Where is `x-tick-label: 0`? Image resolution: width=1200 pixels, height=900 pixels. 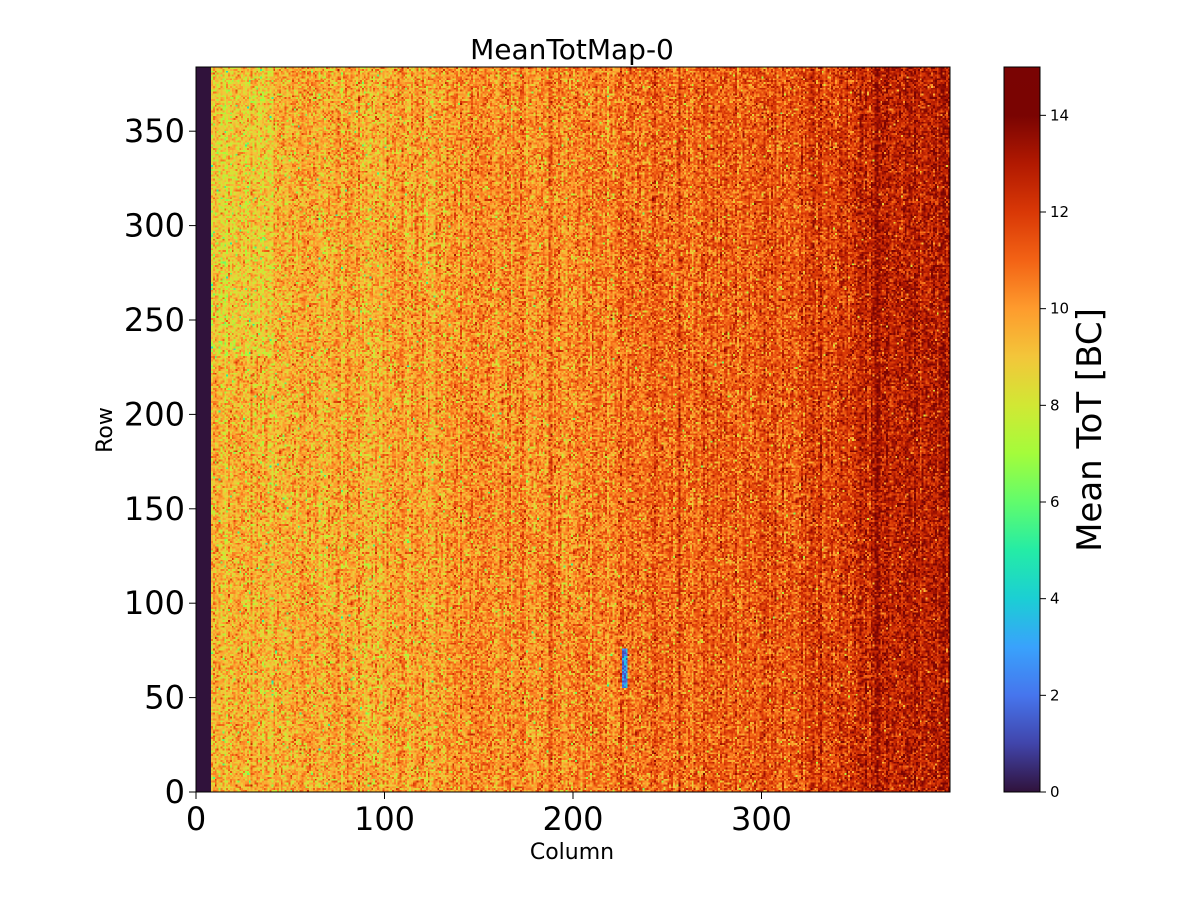
x-tick-label: 0 is located at coordinates (196, 819).